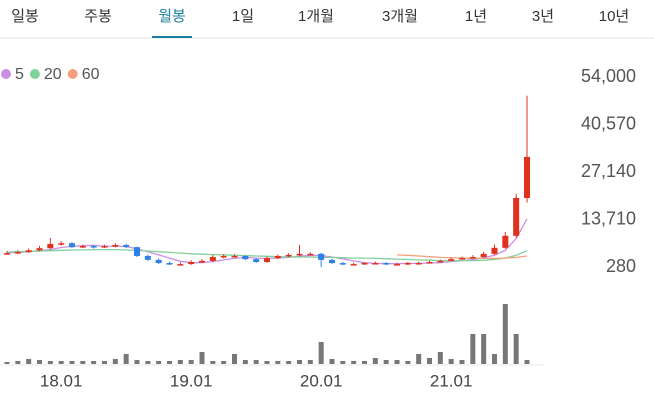 The image size is (654, 400). What do you see at coordinates (614, 16) in the screenshot?
I see `tab: 10년` at bounding box center [614, 16].